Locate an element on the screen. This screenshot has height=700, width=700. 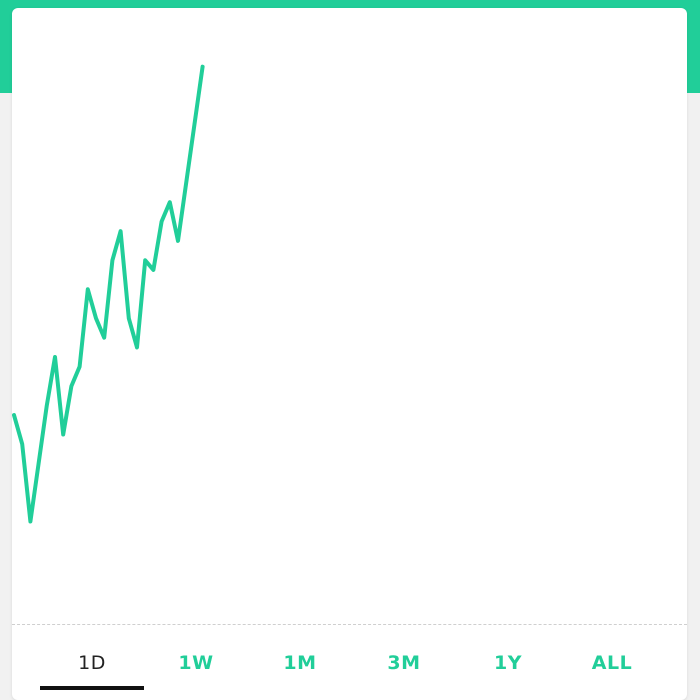
tab-1d: 1D is located at coordinates (92, 663).